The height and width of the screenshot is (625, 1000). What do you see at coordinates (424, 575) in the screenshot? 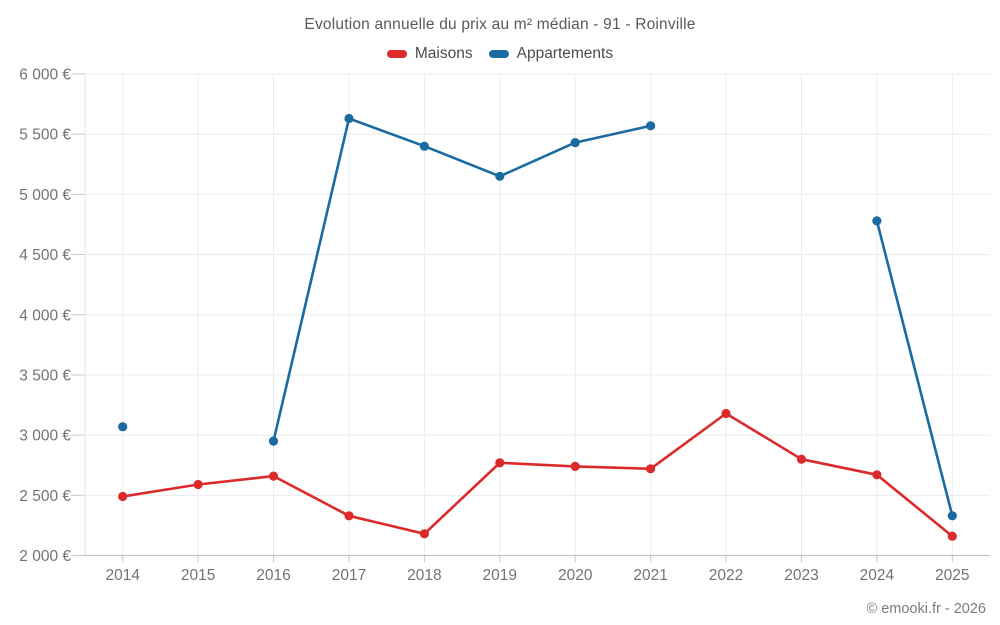
I see `x-axis-label: 2018` at bounding box center [424, 575].